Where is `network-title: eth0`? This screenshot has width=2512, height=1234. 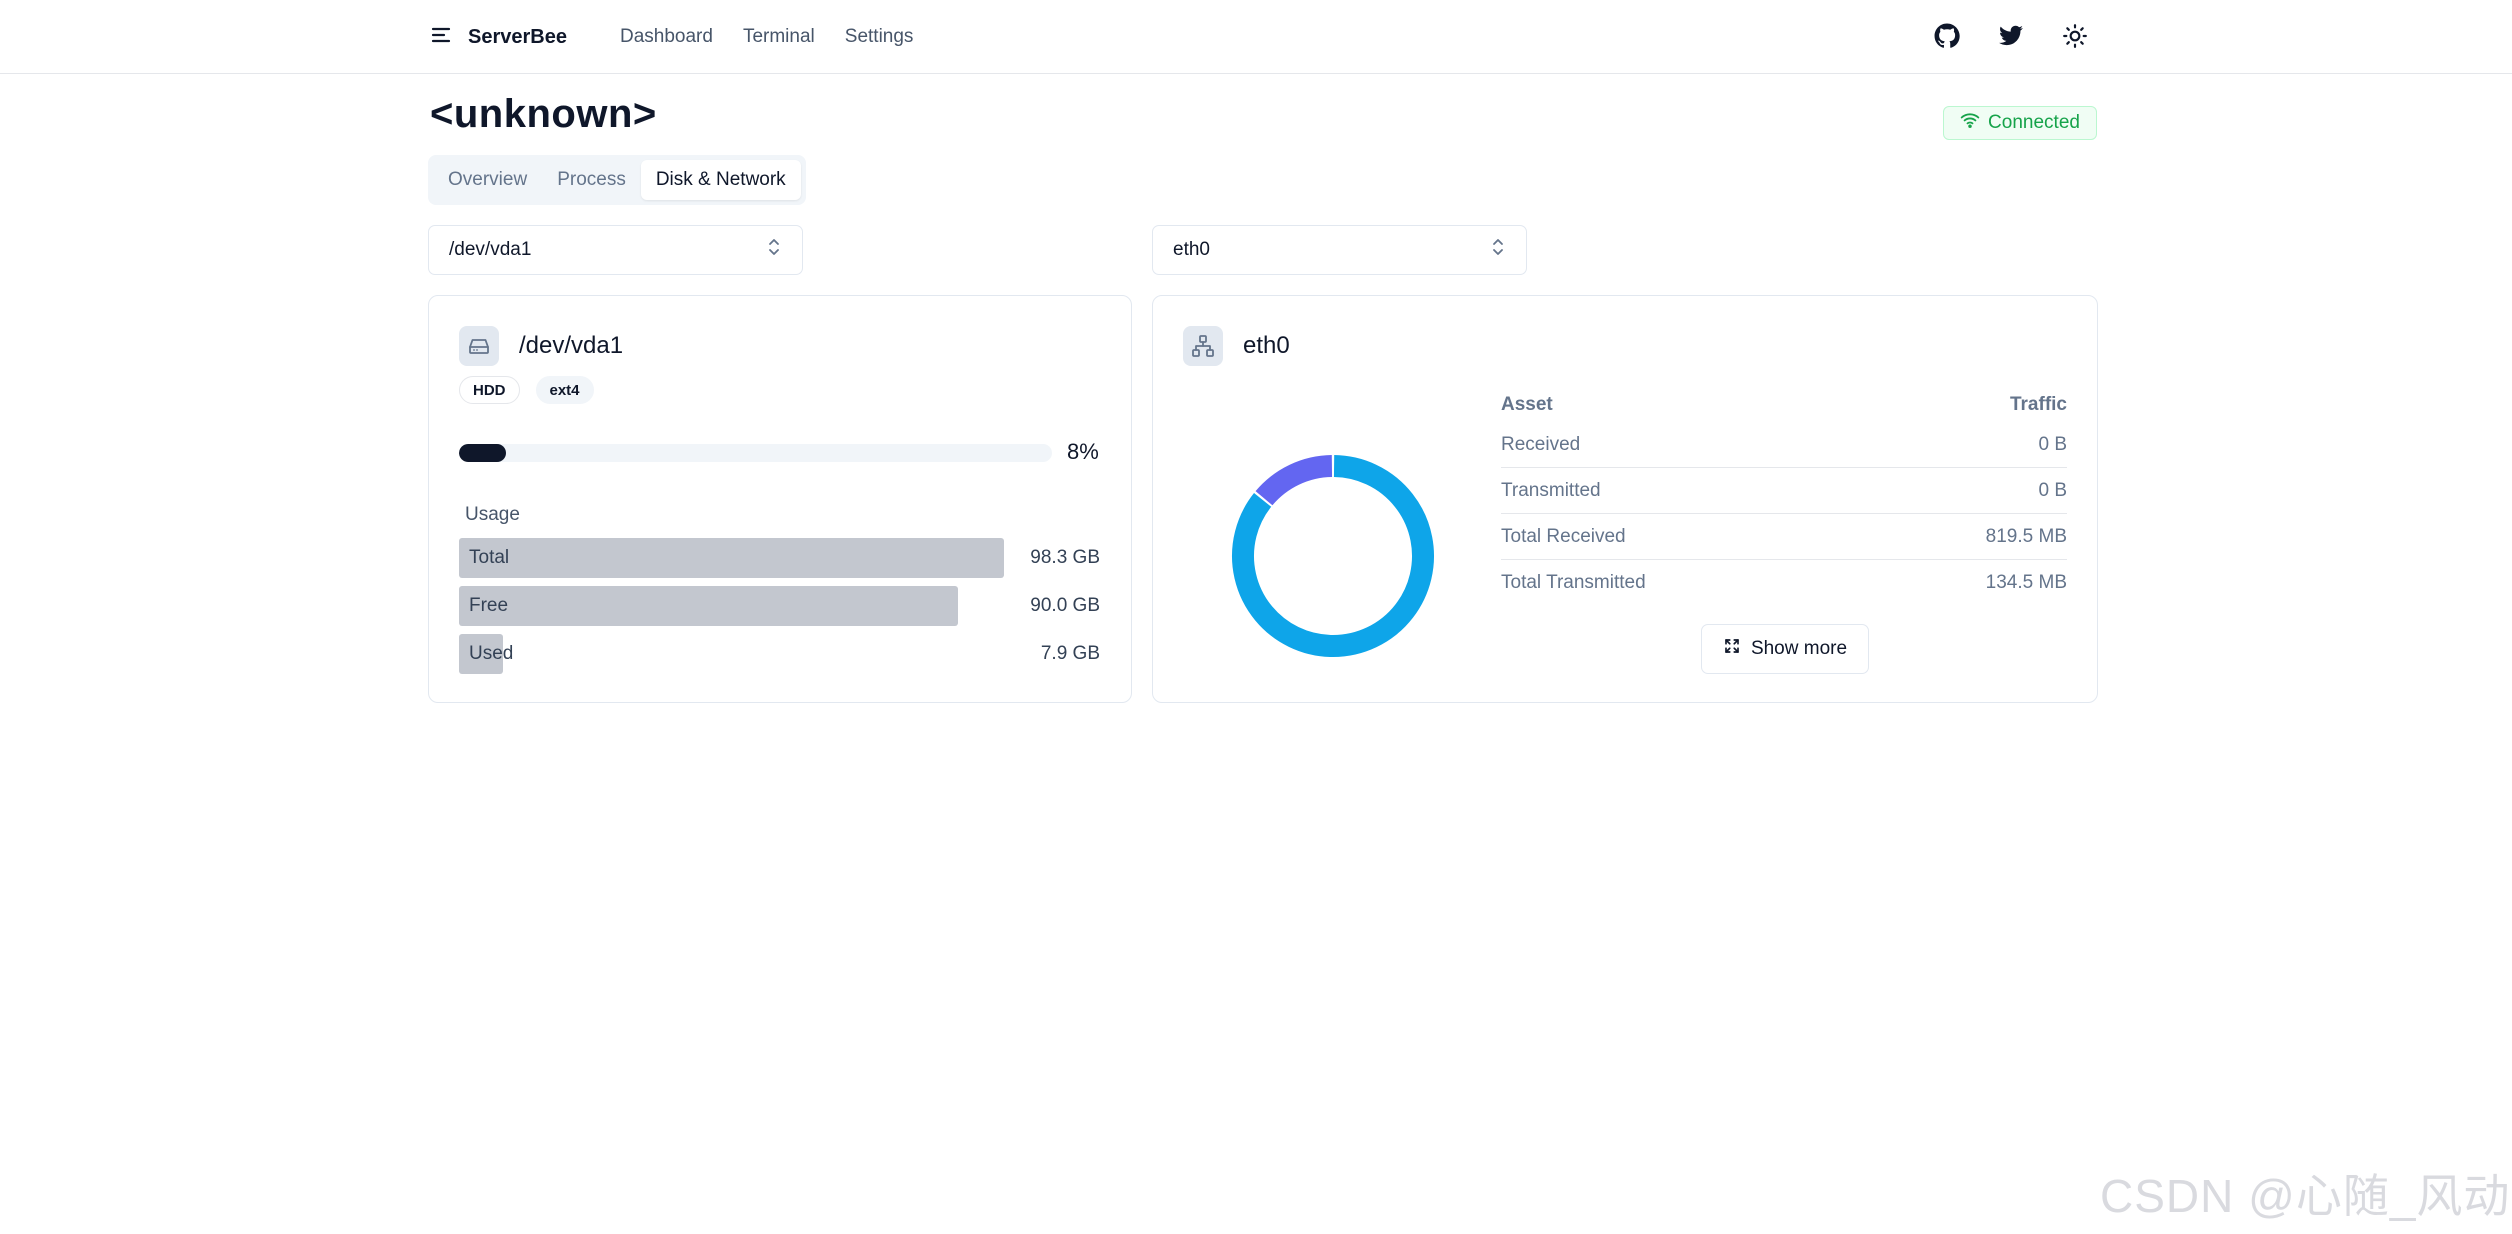
network-title: eth0 is located at coordinates (1266, 345).